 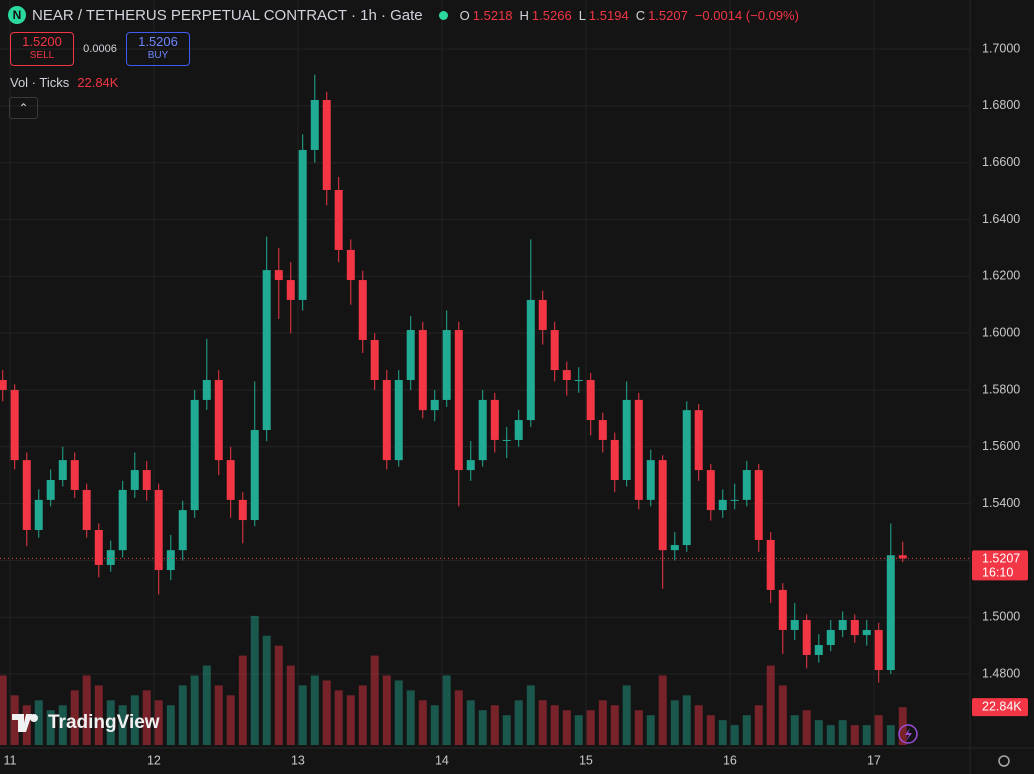 What do you see at coordinates (1001, 389) in the screenshot?
I see `y-tick-label: 1.5800` at bounding box center [1001, 389].